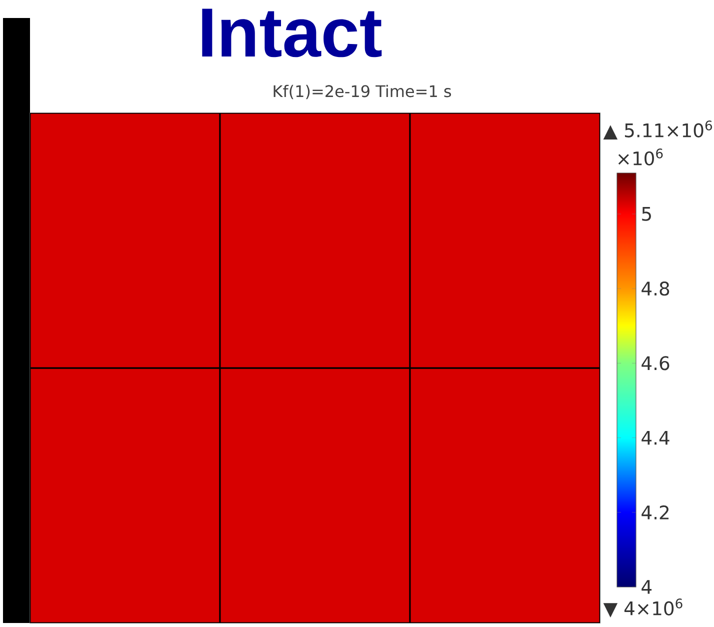  What do you see at coordinates (646, 214) in the screenshot?
I see `color-bar-label: 5` at bounding box center [646, 214].